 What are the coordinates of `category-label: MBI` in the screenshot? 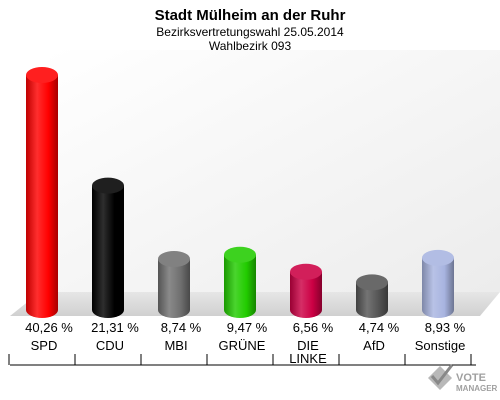 It's located at (175, 345).